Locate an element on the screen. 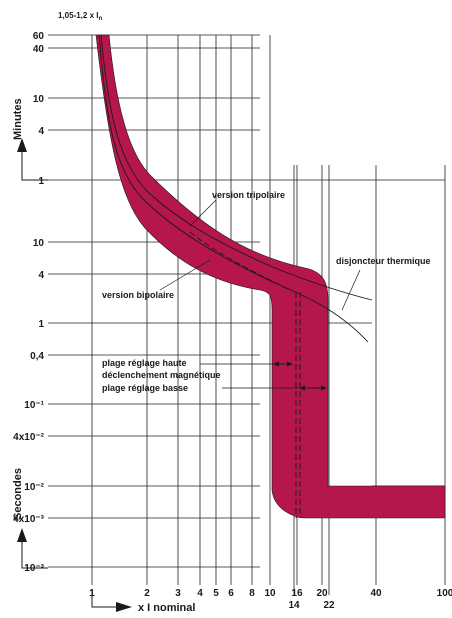 The image size is (452, 618). y-axis-title-seconds: Secondes is located at coordinates (18, 494).